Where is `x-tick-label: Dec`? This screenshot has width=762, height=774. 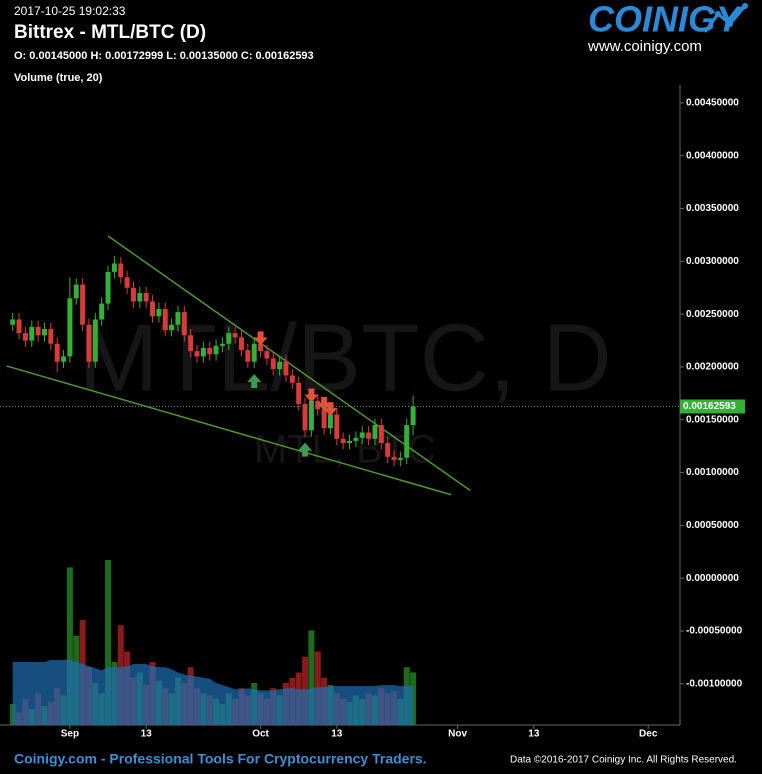
x-tick-label: Dec is located at coordinates (648, 734).